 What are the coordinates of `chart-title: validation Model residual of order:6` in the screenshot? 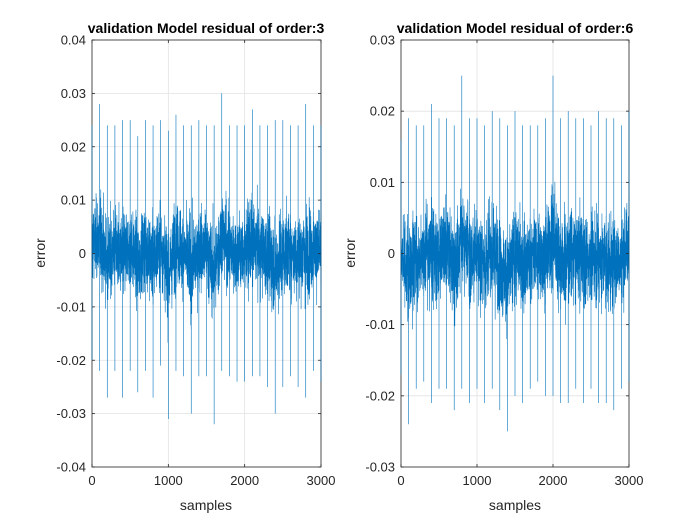 It's located at (515, 28).